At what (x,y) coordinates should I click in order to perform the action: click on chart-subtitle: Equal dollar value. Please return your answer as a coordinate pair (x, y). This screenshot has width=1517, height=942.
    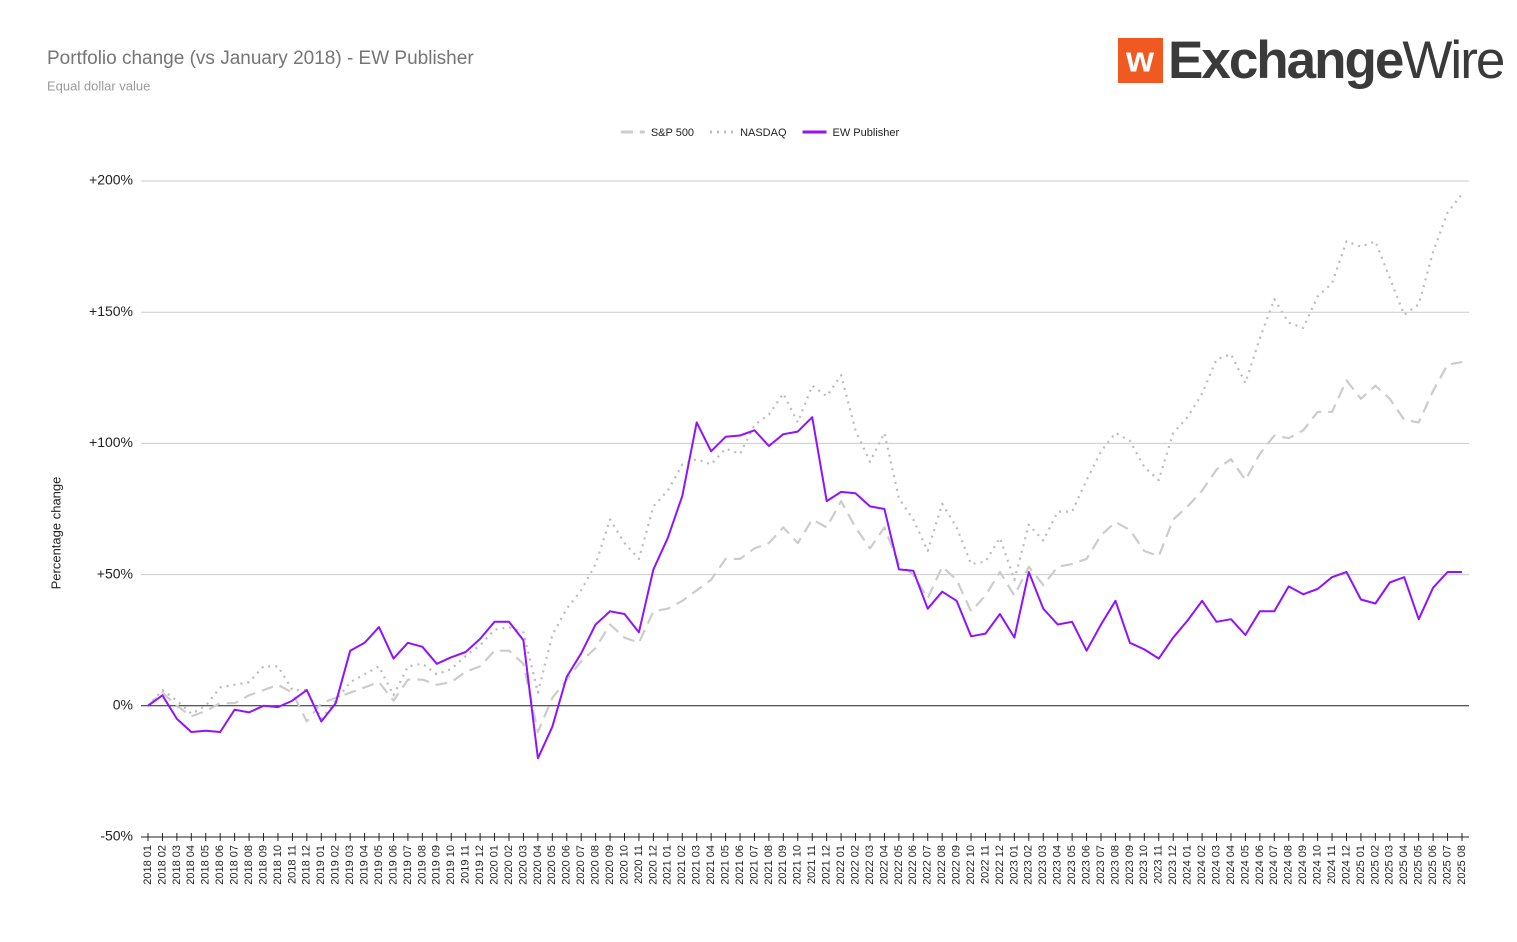
    Looking at the image, I should click on (98, 85).